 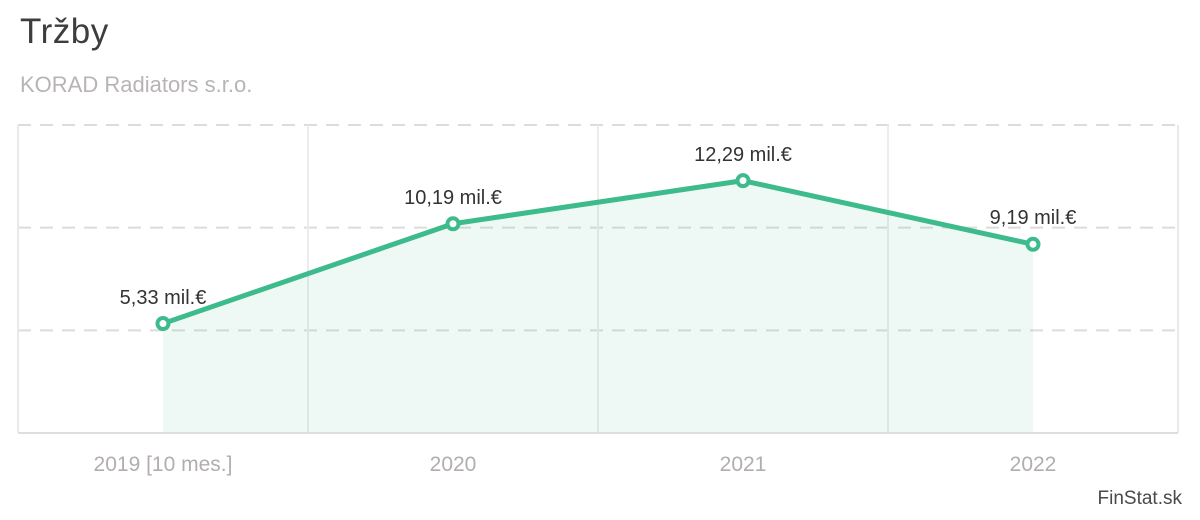 What do you see at coordinates (743, 464) in the screenshot?
I see `x-tick-label: 2021` at bounding box center [743, 464].